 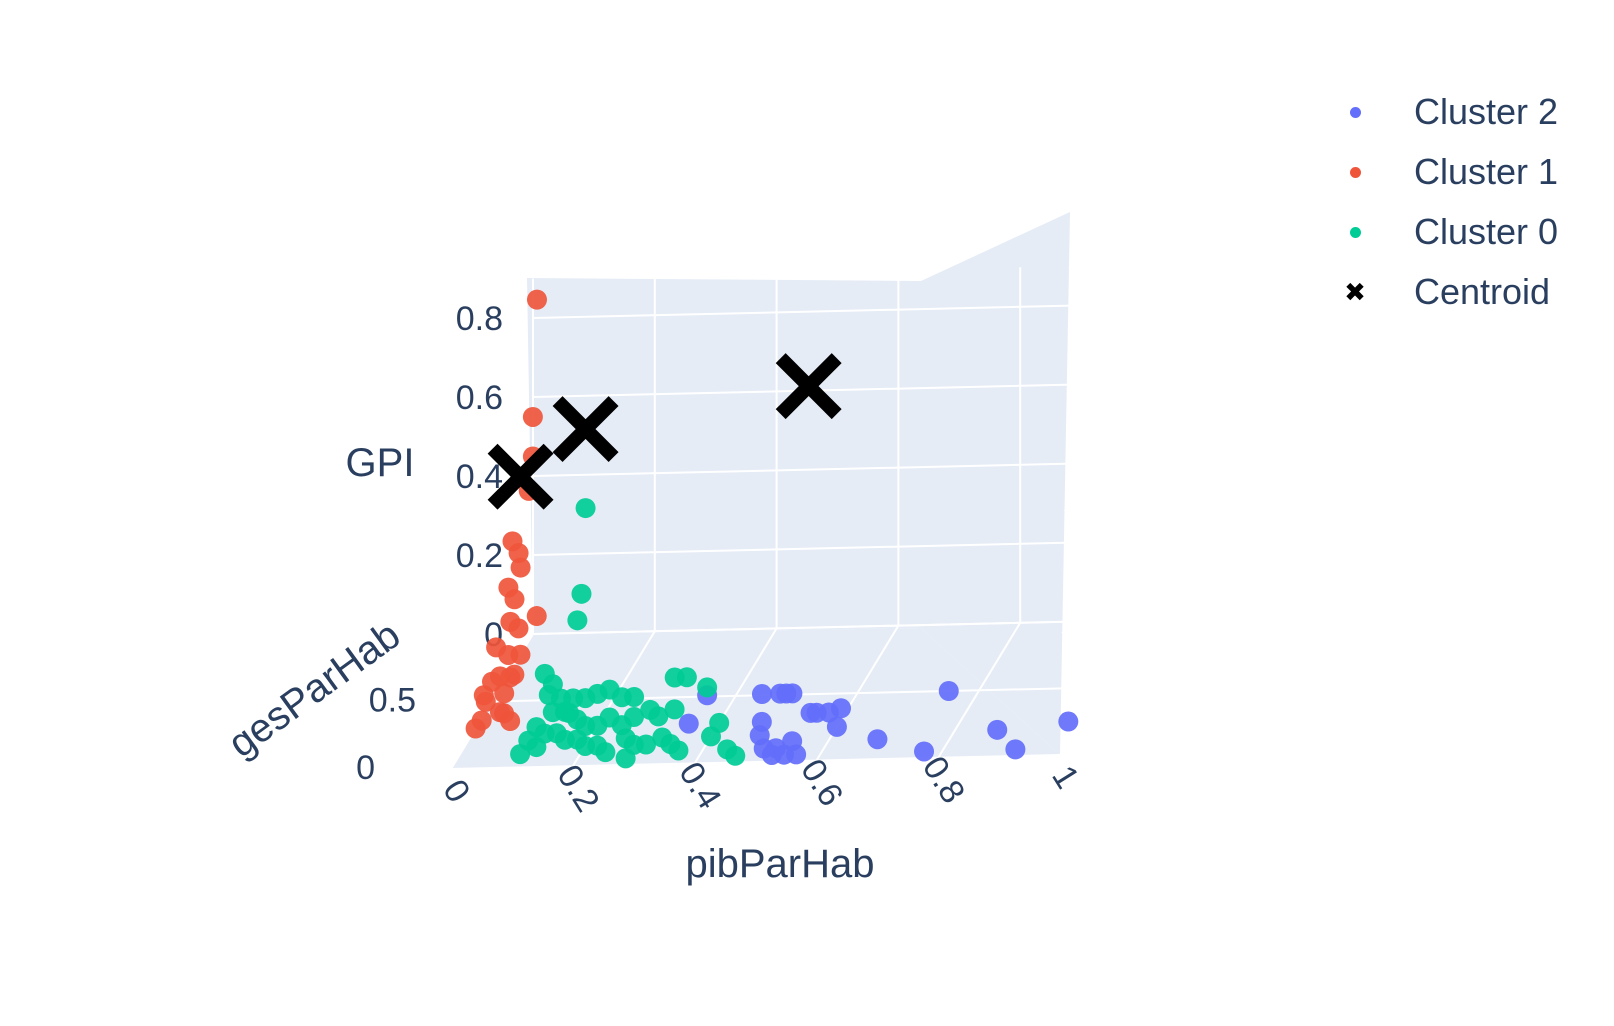 What do you see at coordinates (1486, 171) in the screenshot?
I see `legend-label: Cluster 1` at bounding box center [1486, 171].